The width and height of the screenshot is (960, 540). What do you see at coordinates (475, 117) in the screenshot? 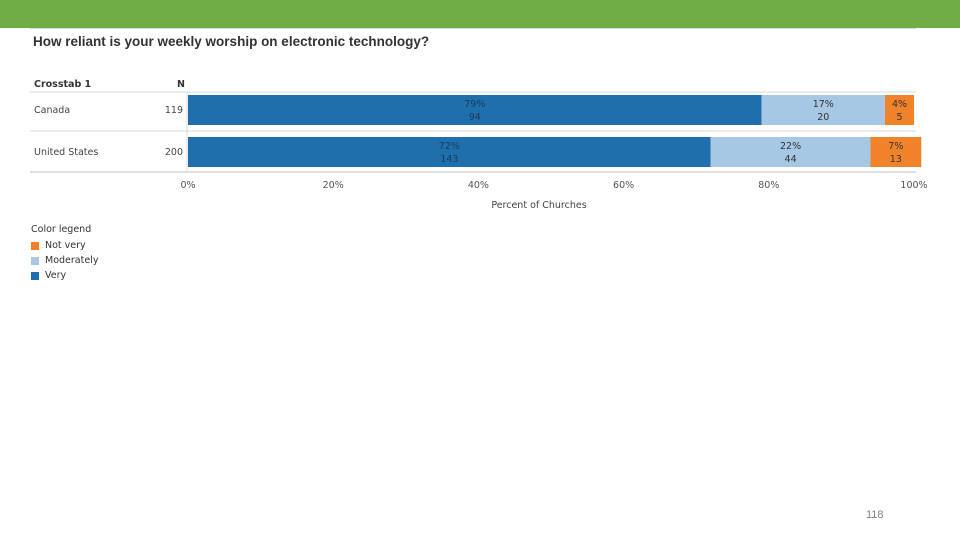
I see `bar-count-label: 94` at bounding box center [475, 117].